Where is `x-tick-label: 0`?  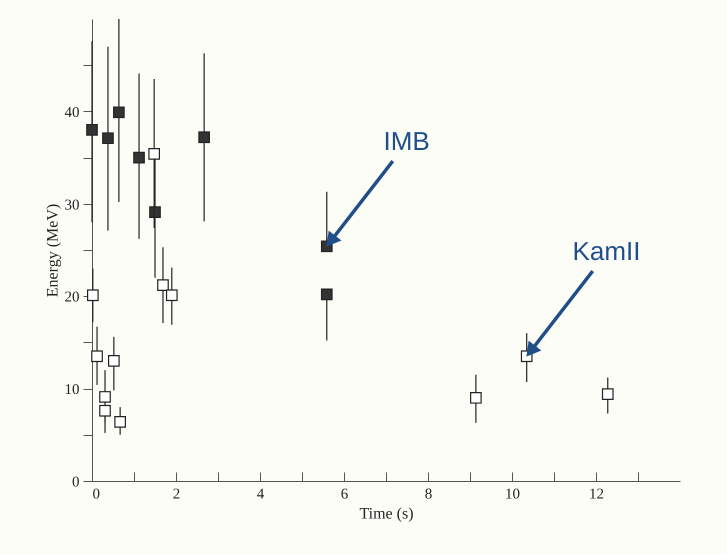
x-tick-label: 0 is located at coordinates (96, 494).